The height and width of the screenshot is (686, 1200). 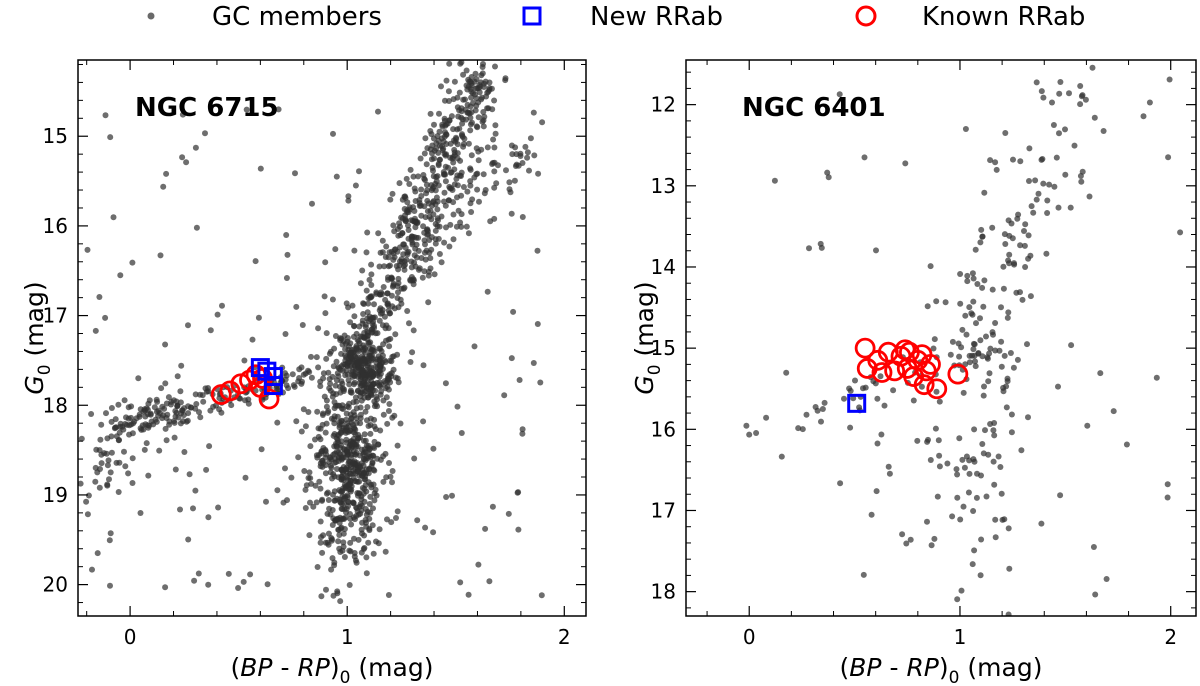 What do you see at coordinates (55, 495) in the screenshot?
I see `y-tick-label: 19` at bounding box center [55, 495].